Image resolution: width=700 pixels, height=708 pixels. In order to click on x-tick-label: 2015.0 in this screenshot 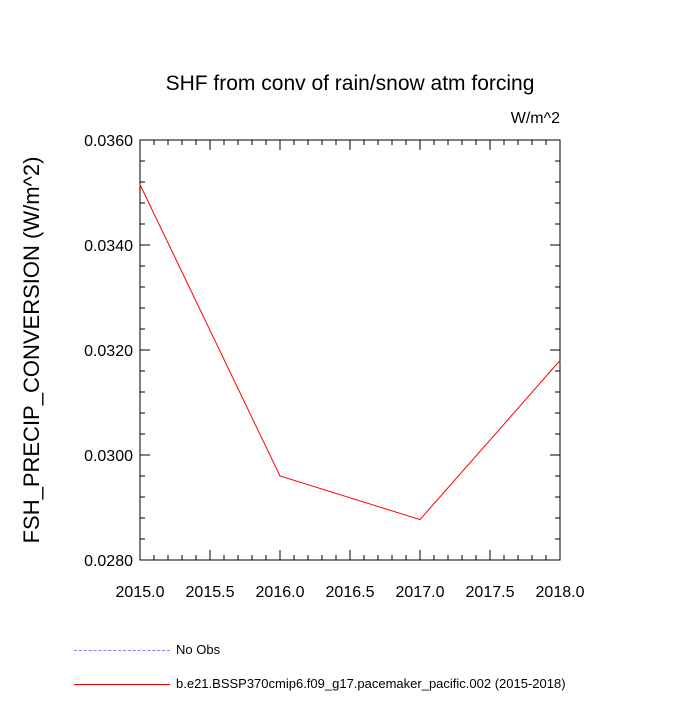, I will do `click(140, 592)`.